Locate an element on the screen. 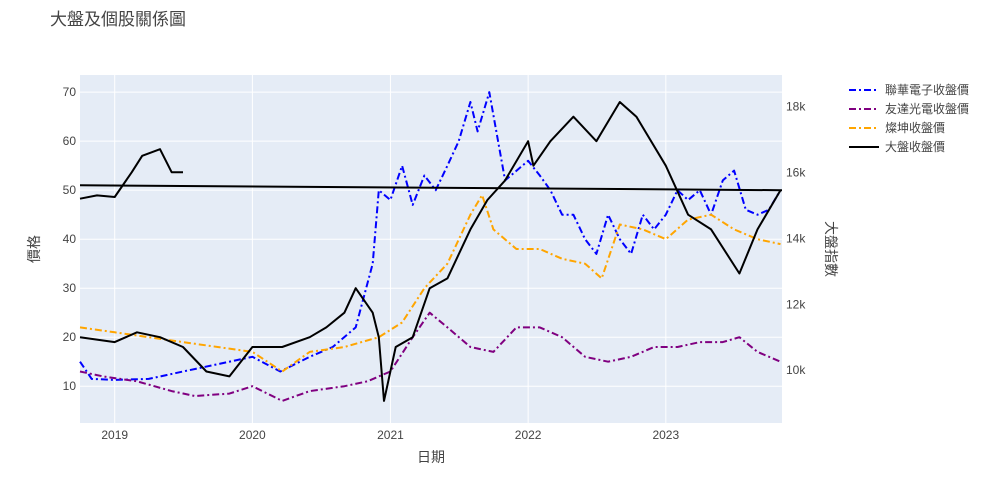 The width and height of the screenshot is (982, 478). y2-axis-ticks: 10k 12k 14k 16k 18k is located at coordinates (796, 238).